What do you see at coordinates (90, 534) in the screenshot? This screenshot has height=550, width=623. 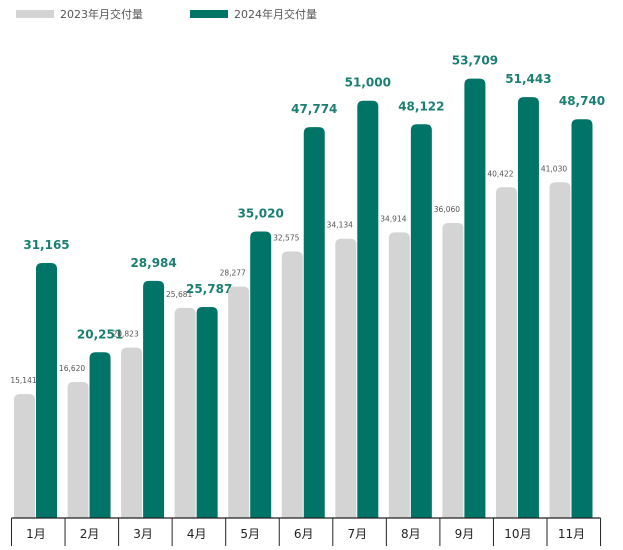 I see `x-tick-label: 2月` at bounding box center [90, 534].